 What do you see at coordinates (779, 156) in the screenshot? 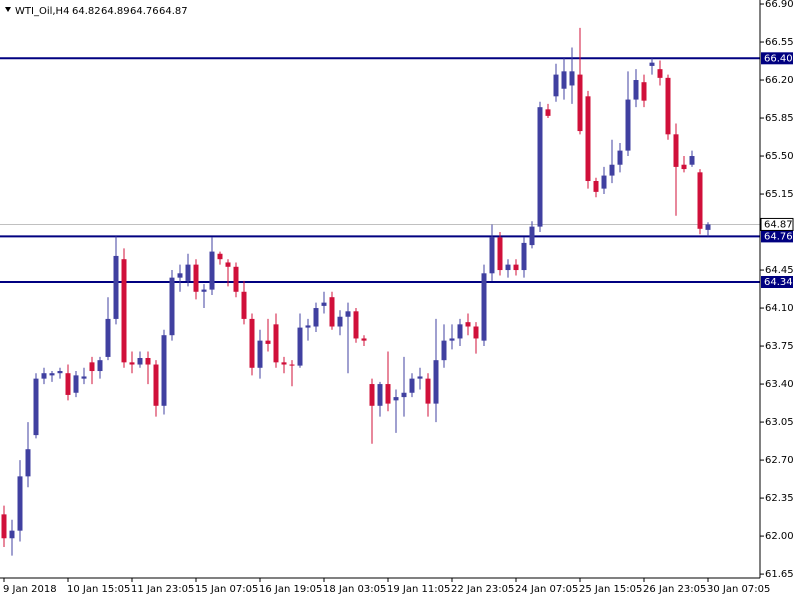
I see `y-tick-label: 65.50` at bounding box center [779, 156].